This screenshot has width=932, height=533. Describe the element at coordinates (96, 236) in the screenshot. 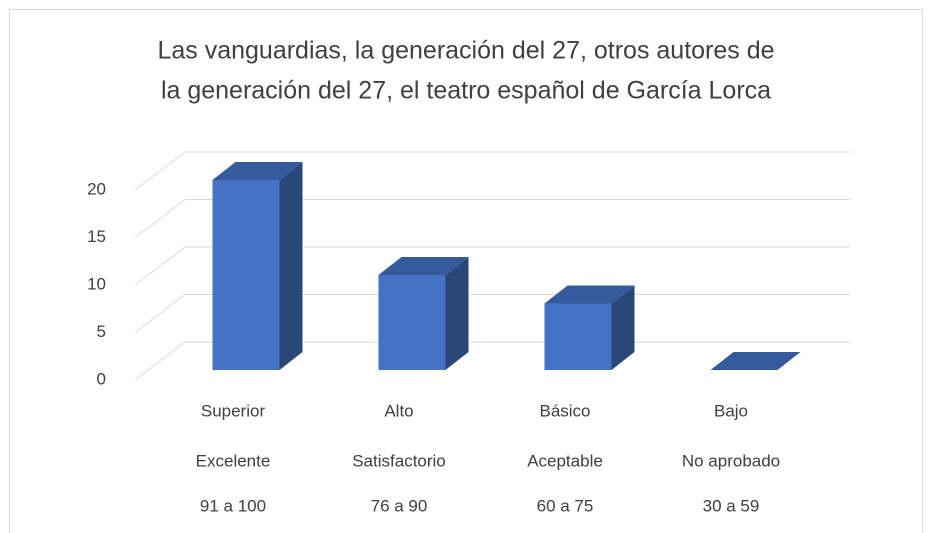

I see `y-tick-label: 15` at that location.